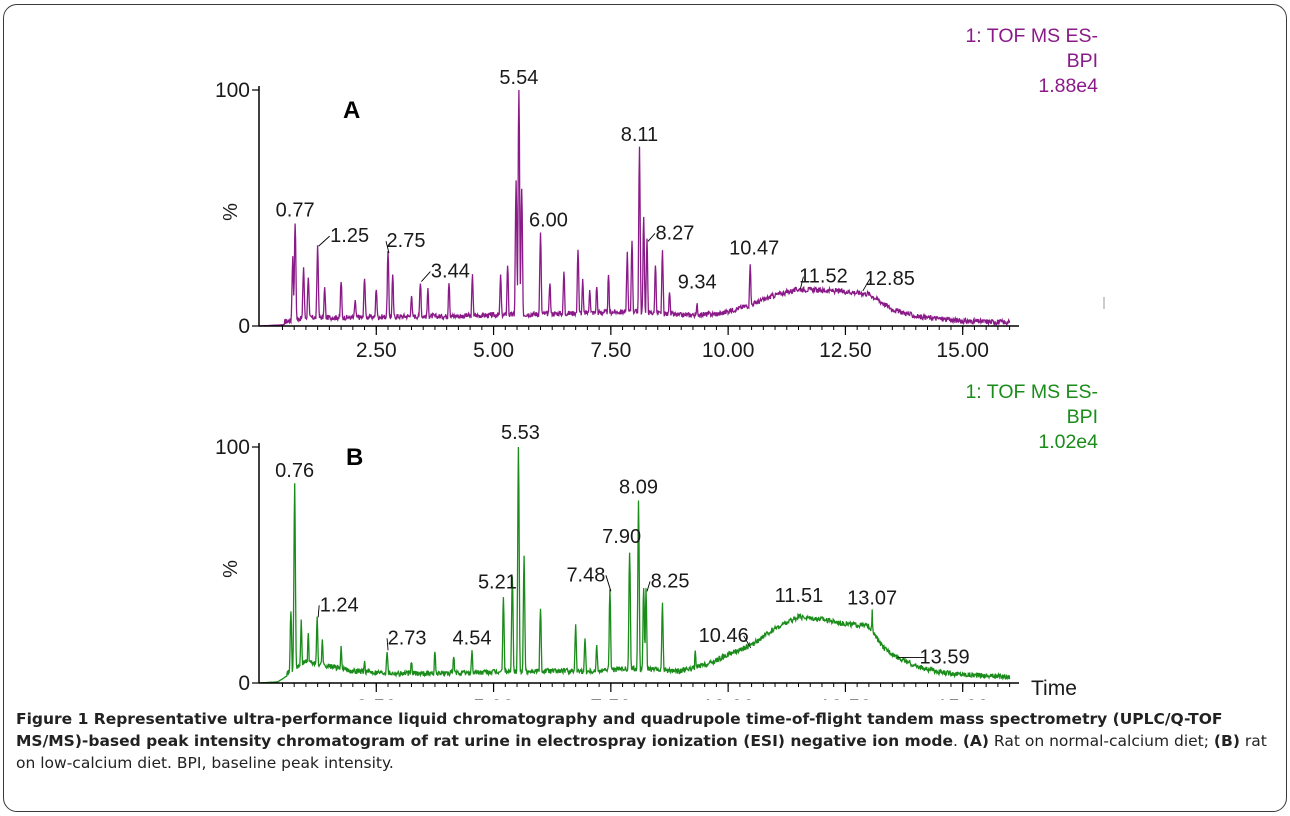 The image size is (1290, 816). Describe the element at coordinates (638, 488) in the screenshot. I see `peak-label: 8.09` at that location.